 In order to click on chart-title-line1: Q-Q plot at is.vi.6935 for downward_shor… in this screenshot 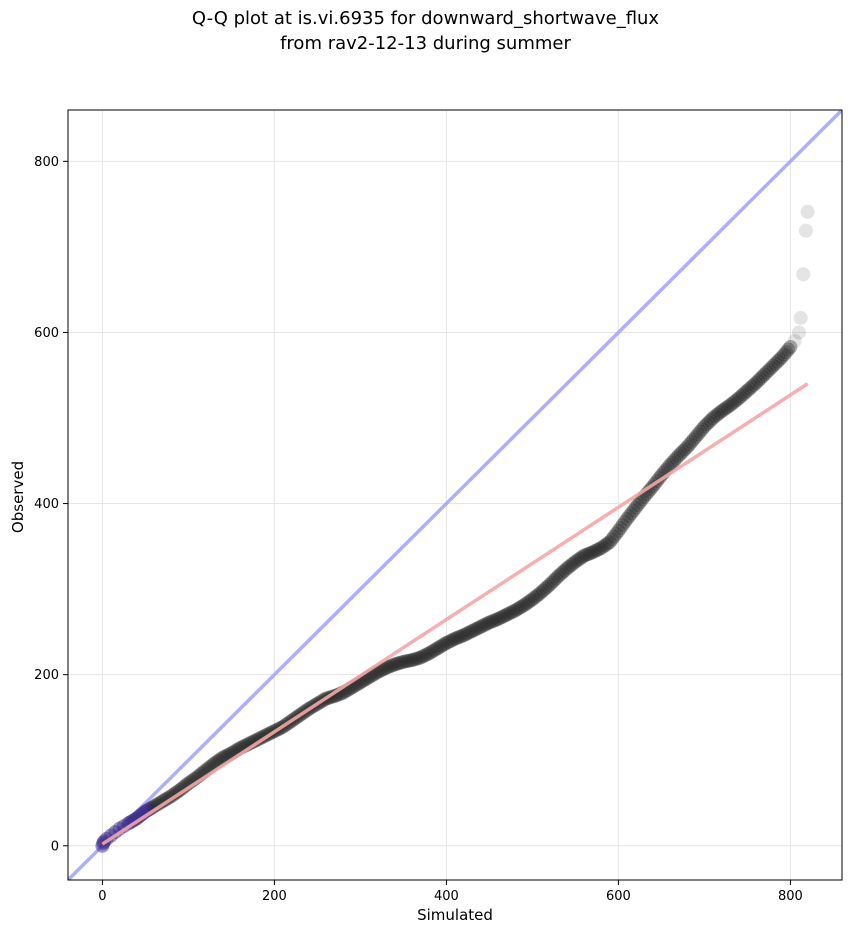, I will do `click(425, 18)`.